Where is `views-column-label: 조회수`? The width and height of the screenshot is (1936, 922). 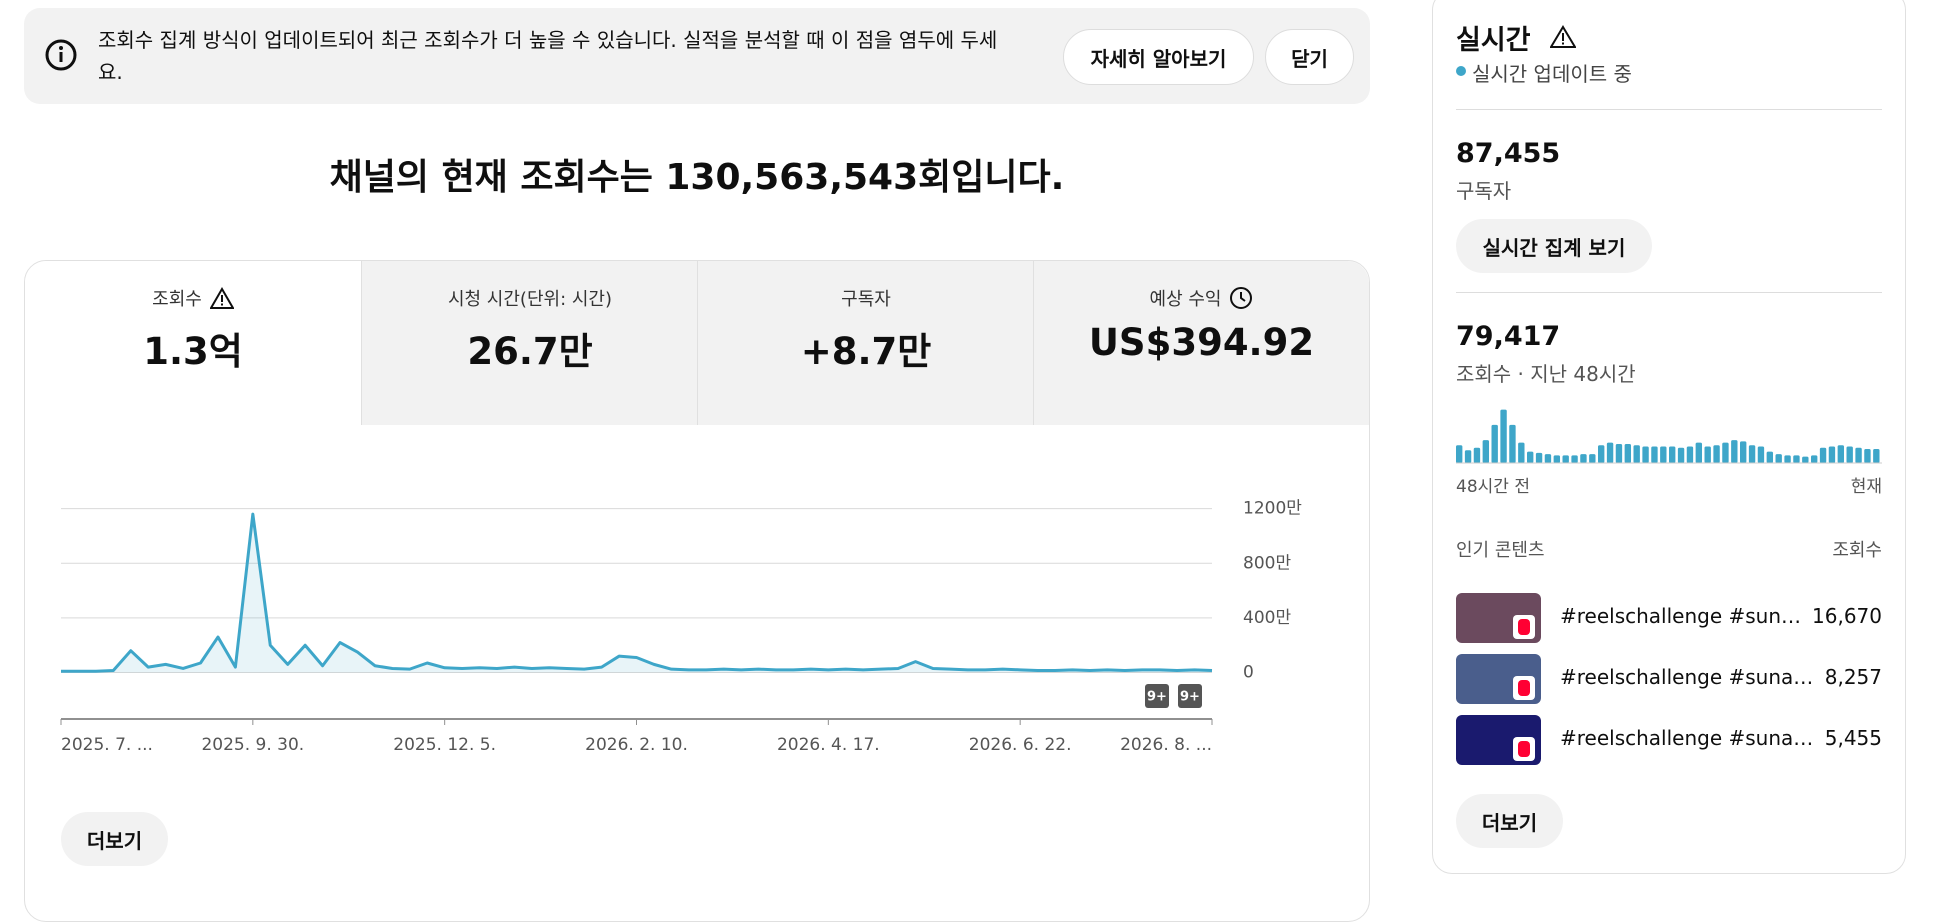 views-column-label: 조회수 is located at coordinates (1857, 550).